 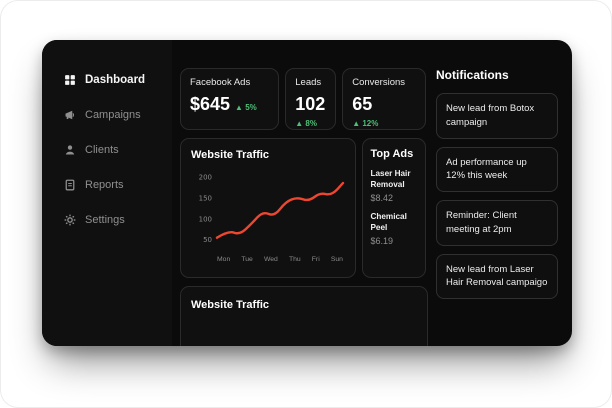 I want to click on ad-item: Chemical Peel $6.19, so click(x=394, y=228).